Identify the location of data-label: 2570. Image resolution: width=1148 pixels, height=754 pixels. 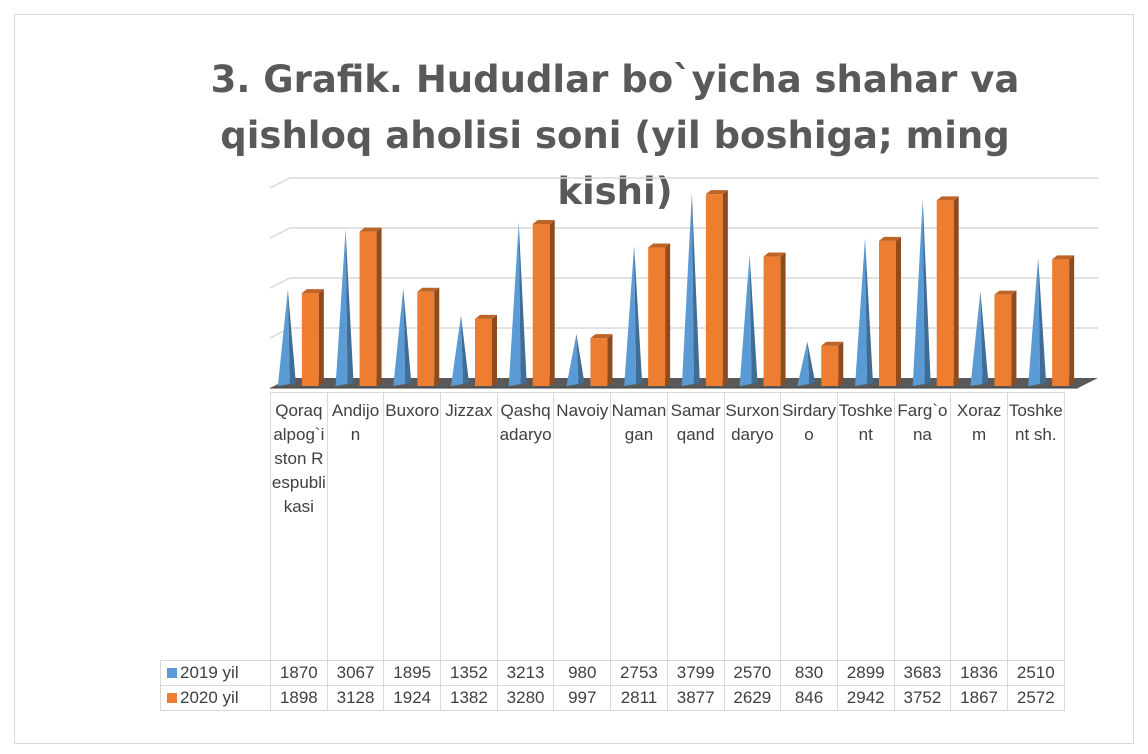
(752, 673).